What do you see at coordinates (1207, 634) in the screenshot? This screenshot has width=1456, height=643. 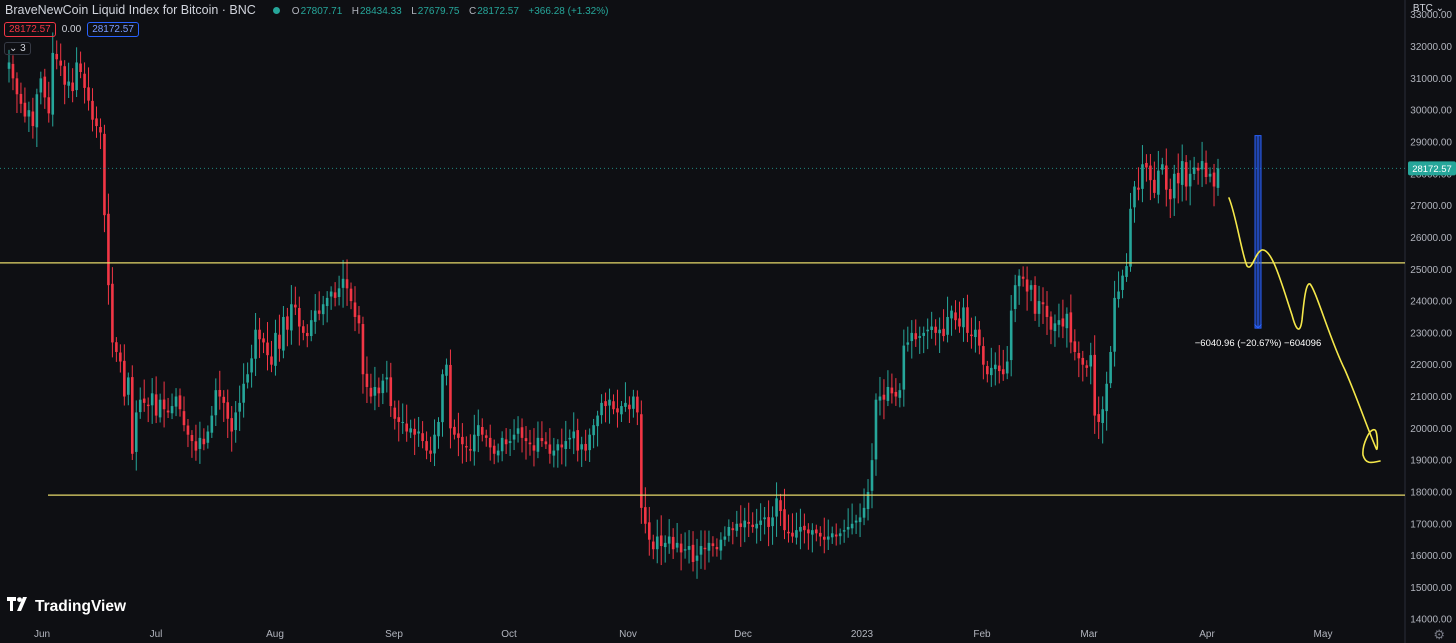 I see `x-tick-label: Apr` at bounding box center [1207, 634].